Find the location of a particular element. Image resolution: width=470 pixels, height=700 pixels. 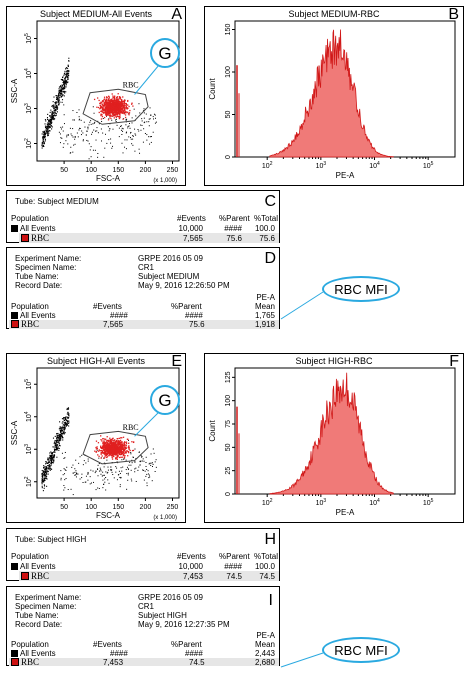

info-value: May 9, 2016 12:26:50 PM is located at coordinates (184, 285).